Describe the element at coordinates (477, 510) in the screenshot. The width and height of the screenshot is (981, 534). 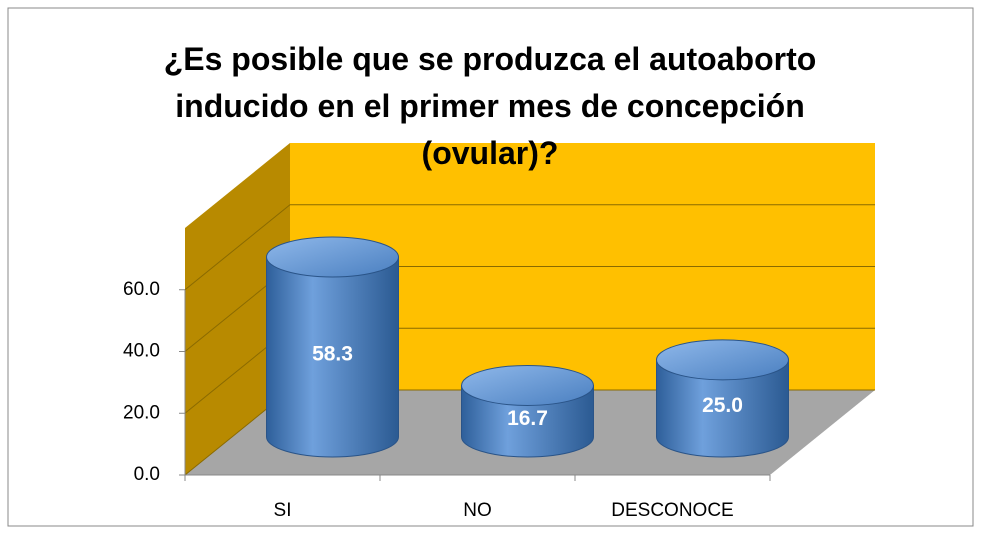
I see `x-tick-label: NO` at that location.